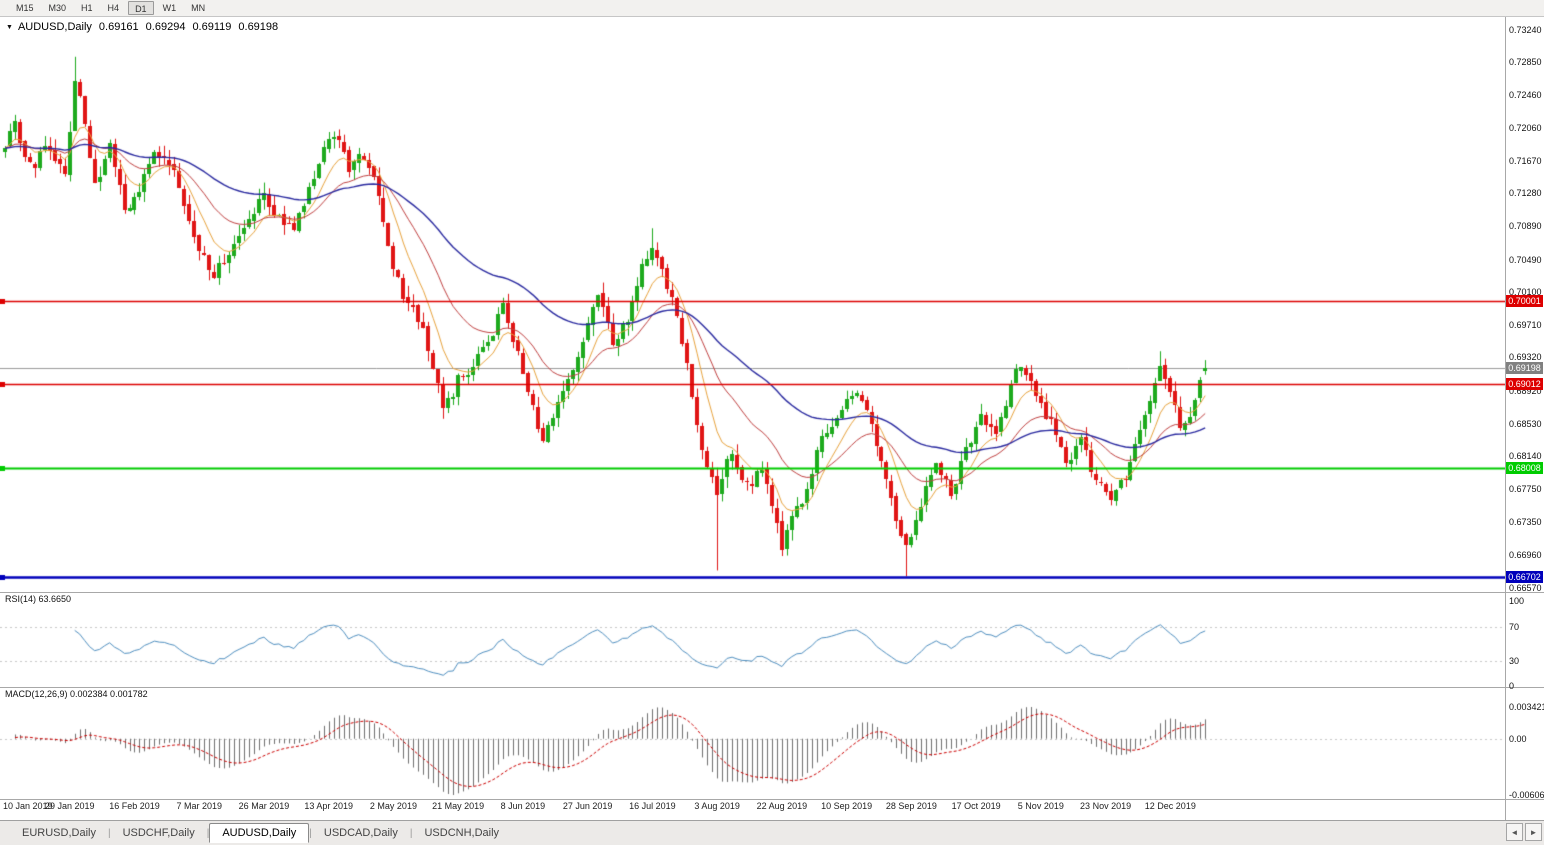 The image size is (1544, 845). I want to click on time-axis-label: 5 Nov 2019, so click(1040, 806).